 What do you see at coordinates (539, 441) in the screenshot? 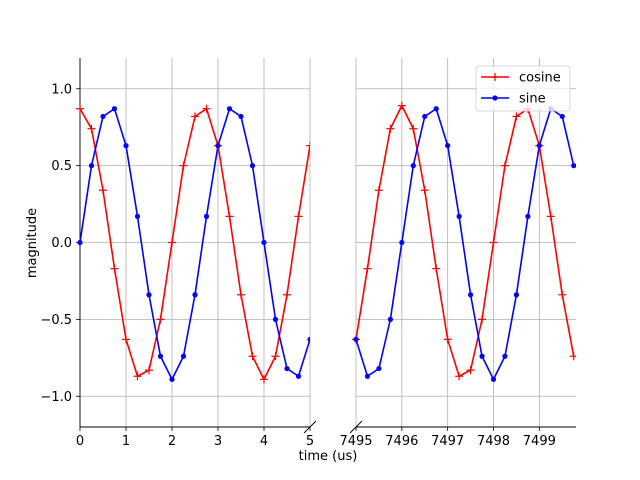
I see `x-tick-label: 7499` at bounding box center [539, 441].